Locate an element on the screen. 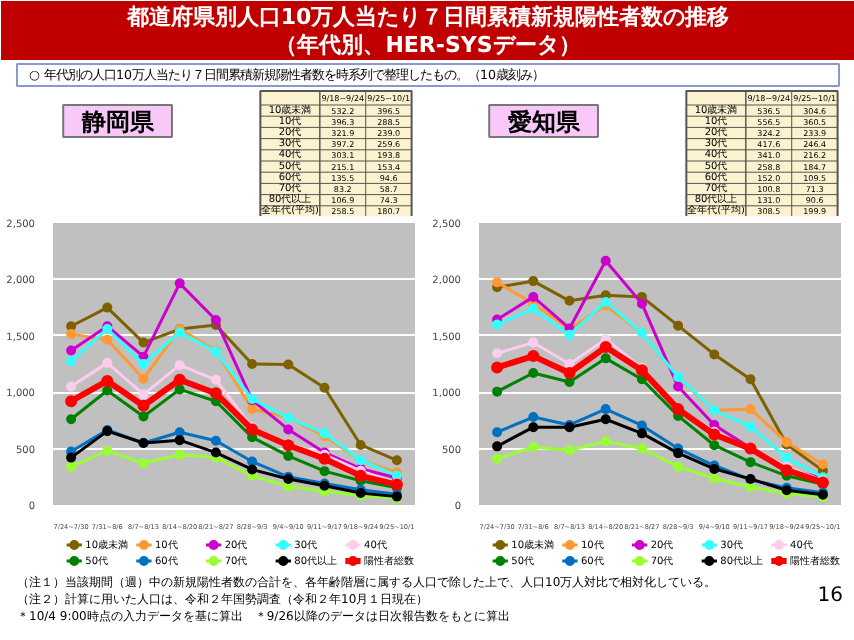  chart-title: 静岡県 is located at coordinates (117, 122).